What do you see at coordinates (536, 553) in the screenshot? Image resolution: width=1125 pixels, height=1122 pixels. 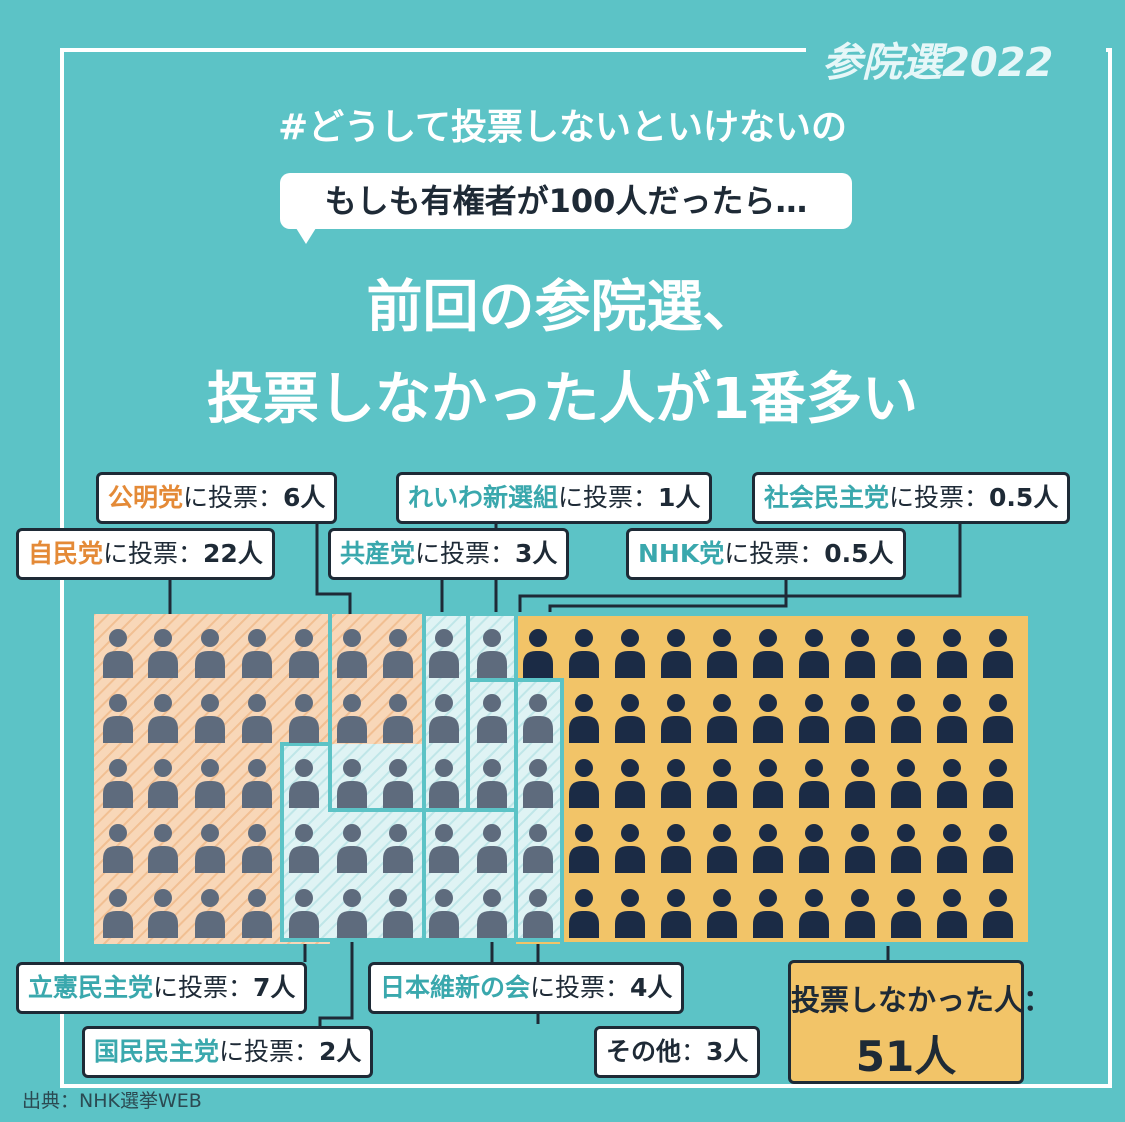 I see `label-kyosan-count: 3人` at bounding box center [536, 553].